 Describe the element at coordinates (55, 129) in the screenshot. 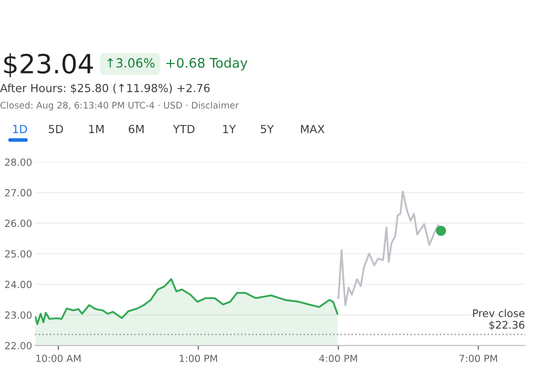

I see `text: 5D` at that location.